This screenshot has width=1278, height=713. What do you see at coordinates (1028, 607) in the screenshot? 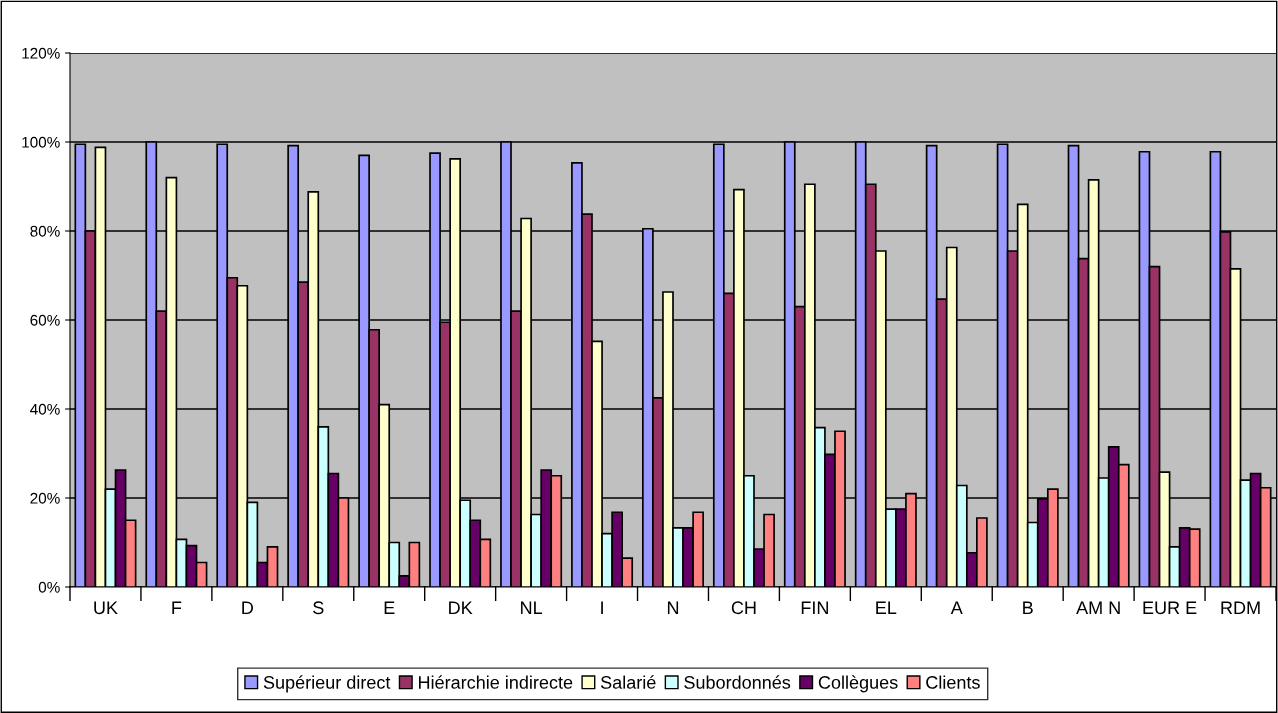
I see `x-tick-label: B` at bounding box center [1028, 607].